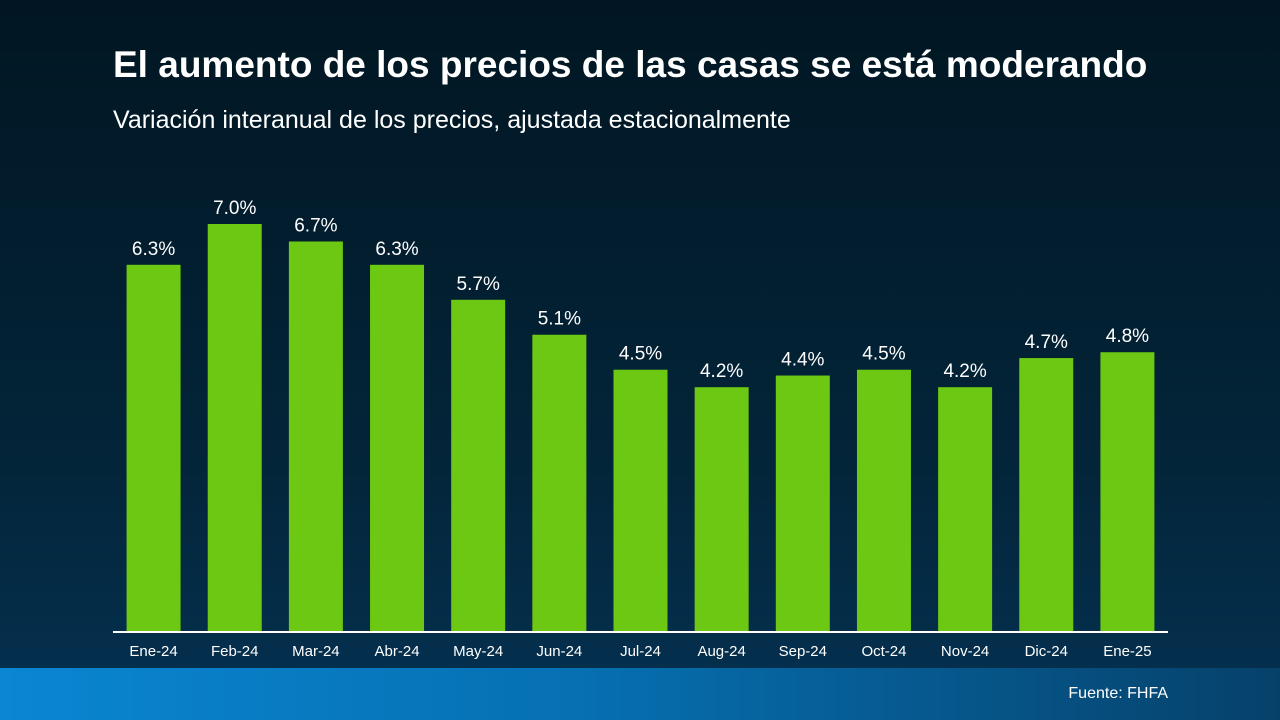 The height and width of the screenshot is (720, 1280). I want to click on x-tick-label: Feb-24, so click(235, 651).